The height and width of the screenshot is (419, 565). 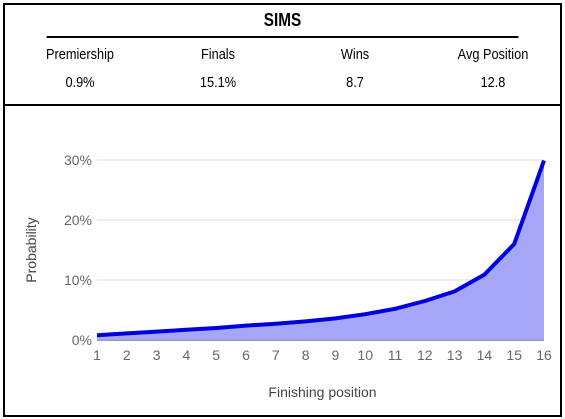 What do you see at coordinates (365, 355) in the screenshot?
I see `x-tick-label: 10` at bounding box center [365, 355].